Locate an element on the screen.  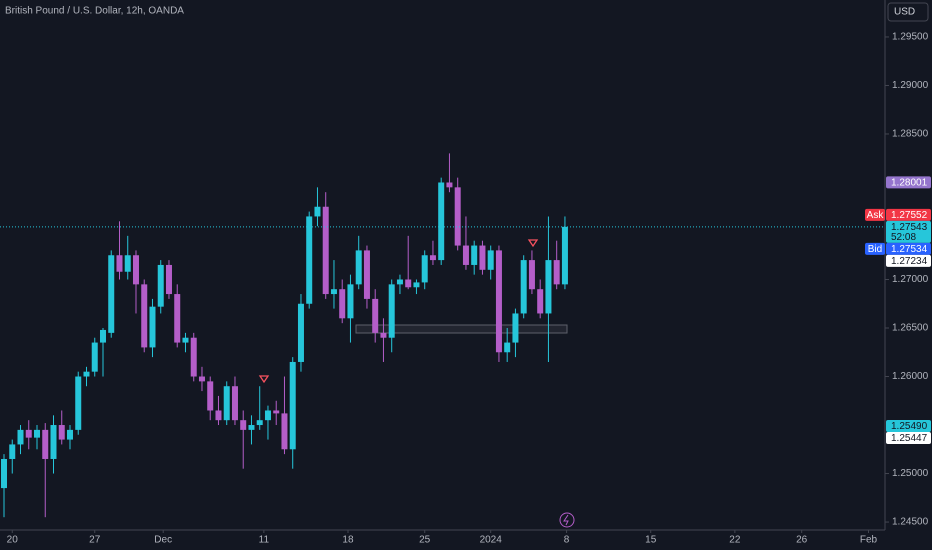
x-tick-label: 22 is located at coordinates (735, 540).